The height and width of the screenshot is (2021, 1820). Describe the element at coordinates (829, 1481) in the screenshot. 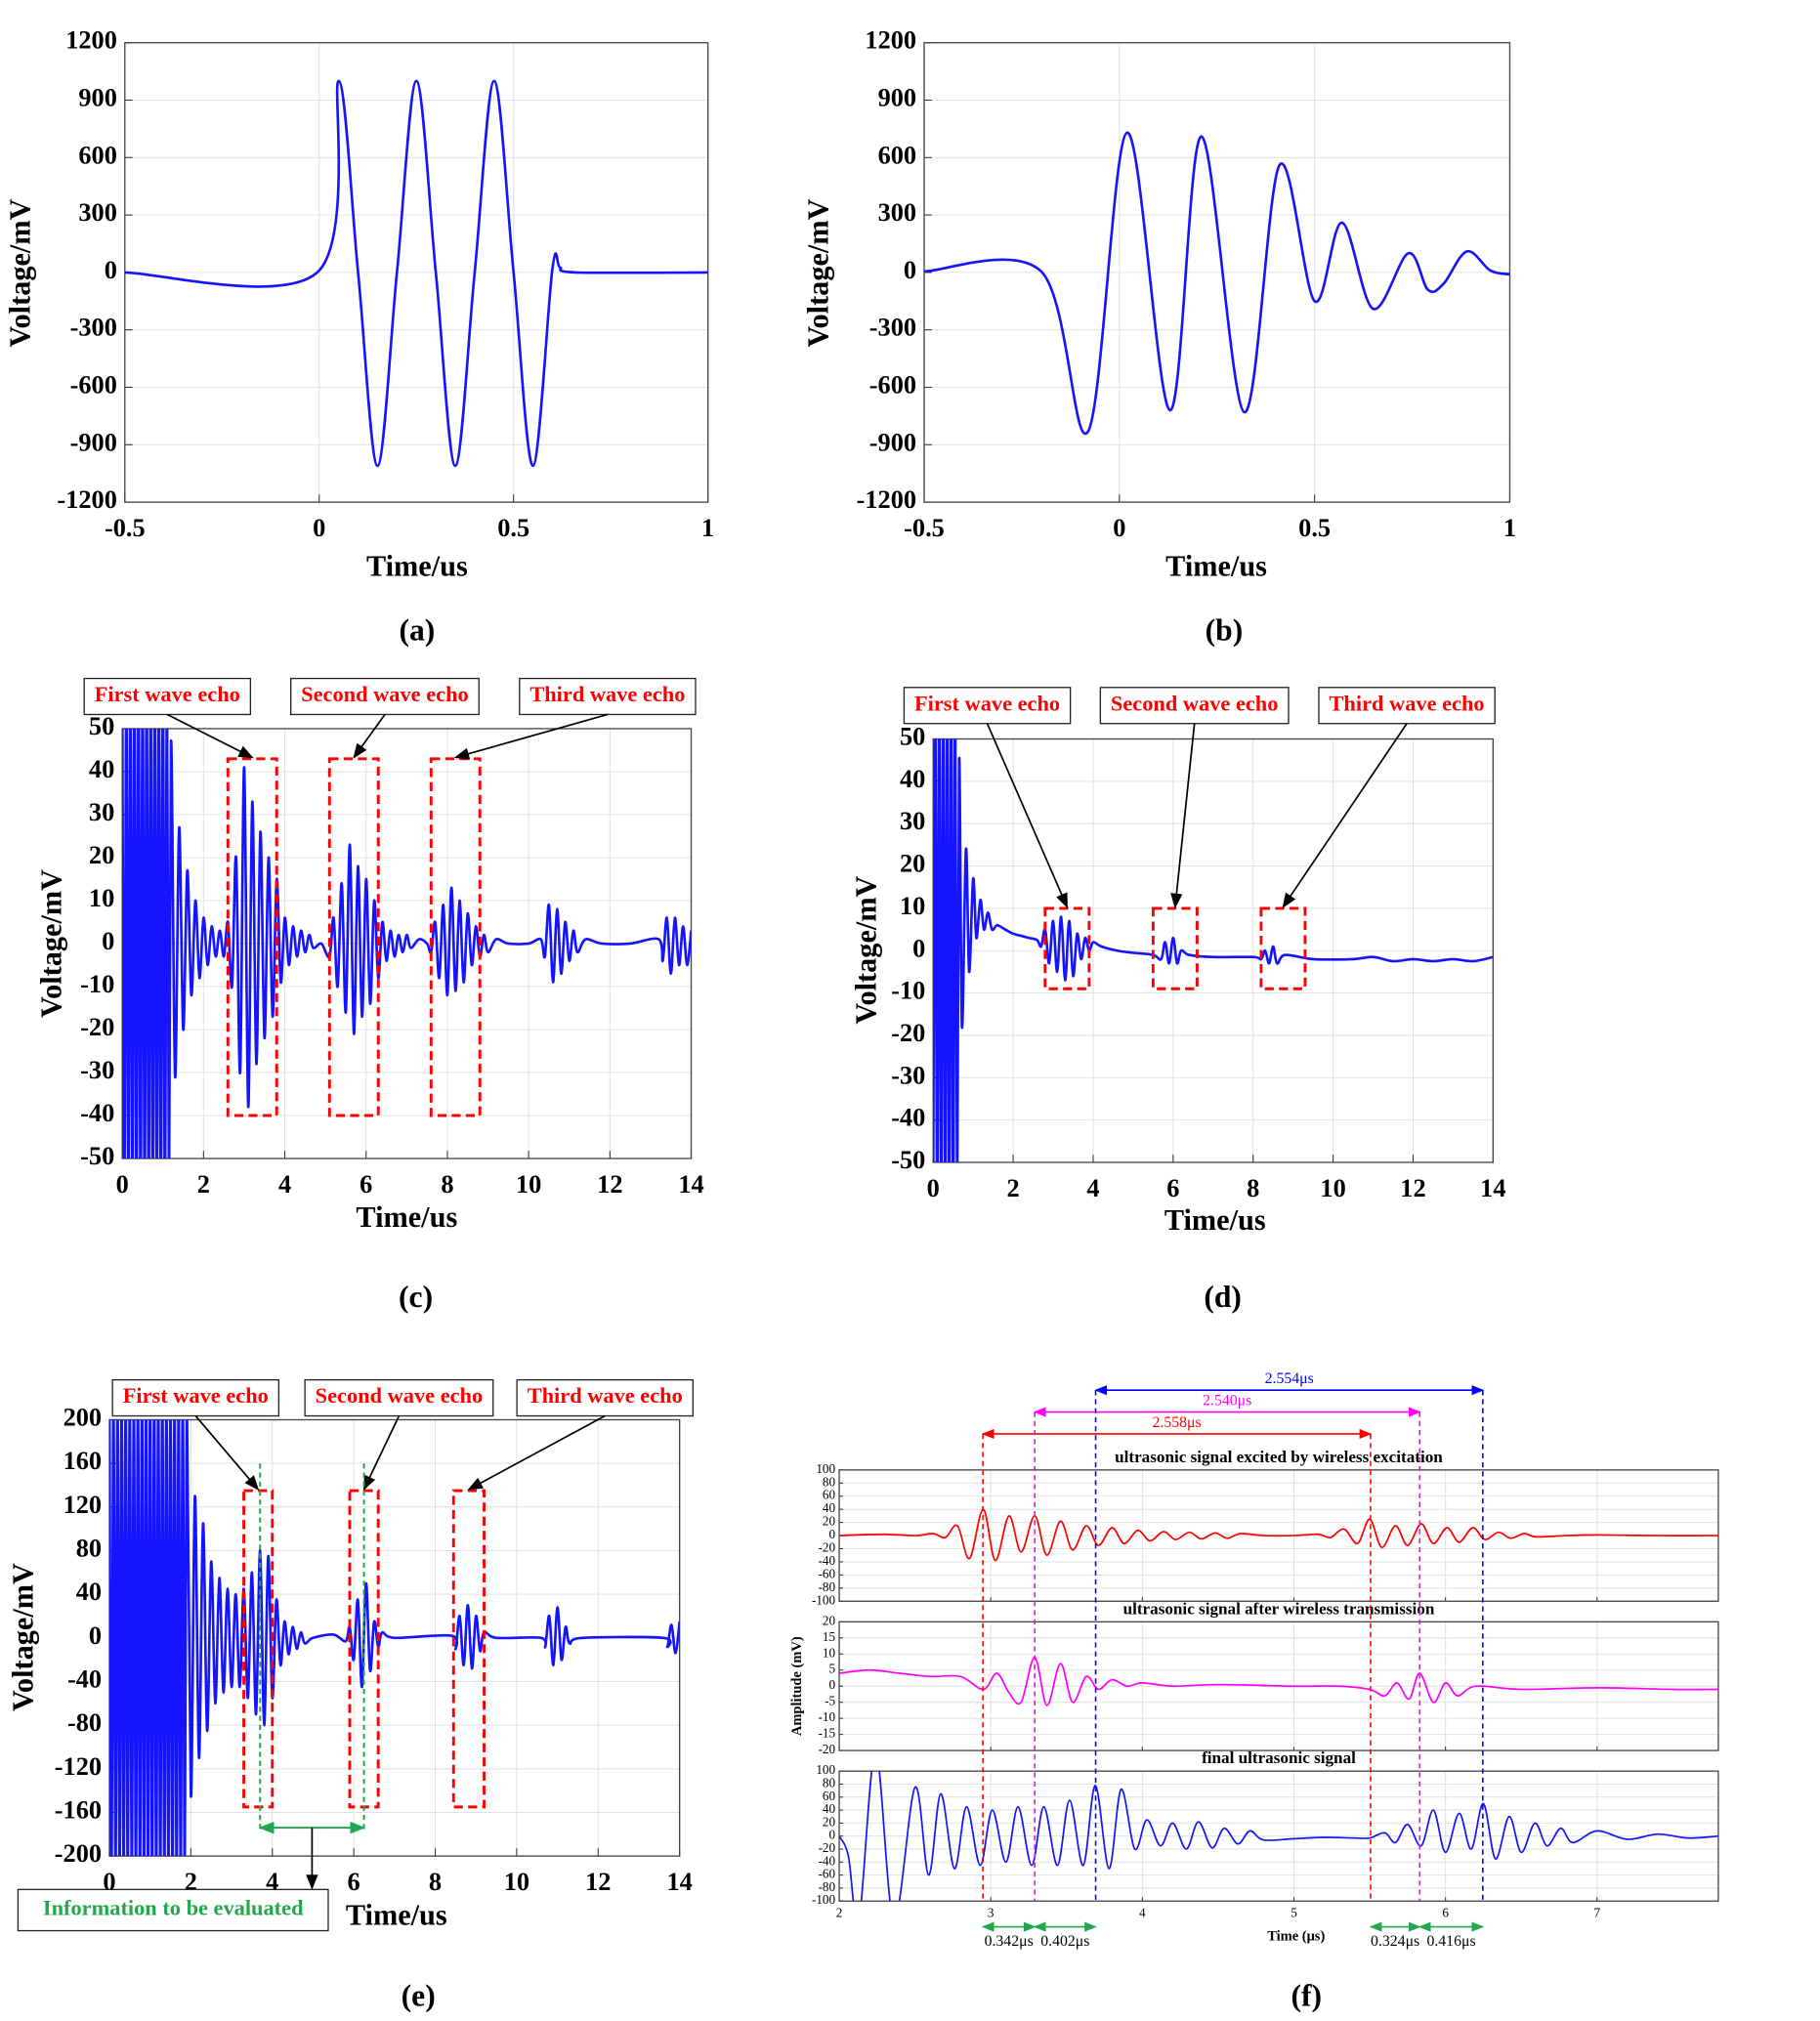

I see `y-tick-label: 80` at that location.